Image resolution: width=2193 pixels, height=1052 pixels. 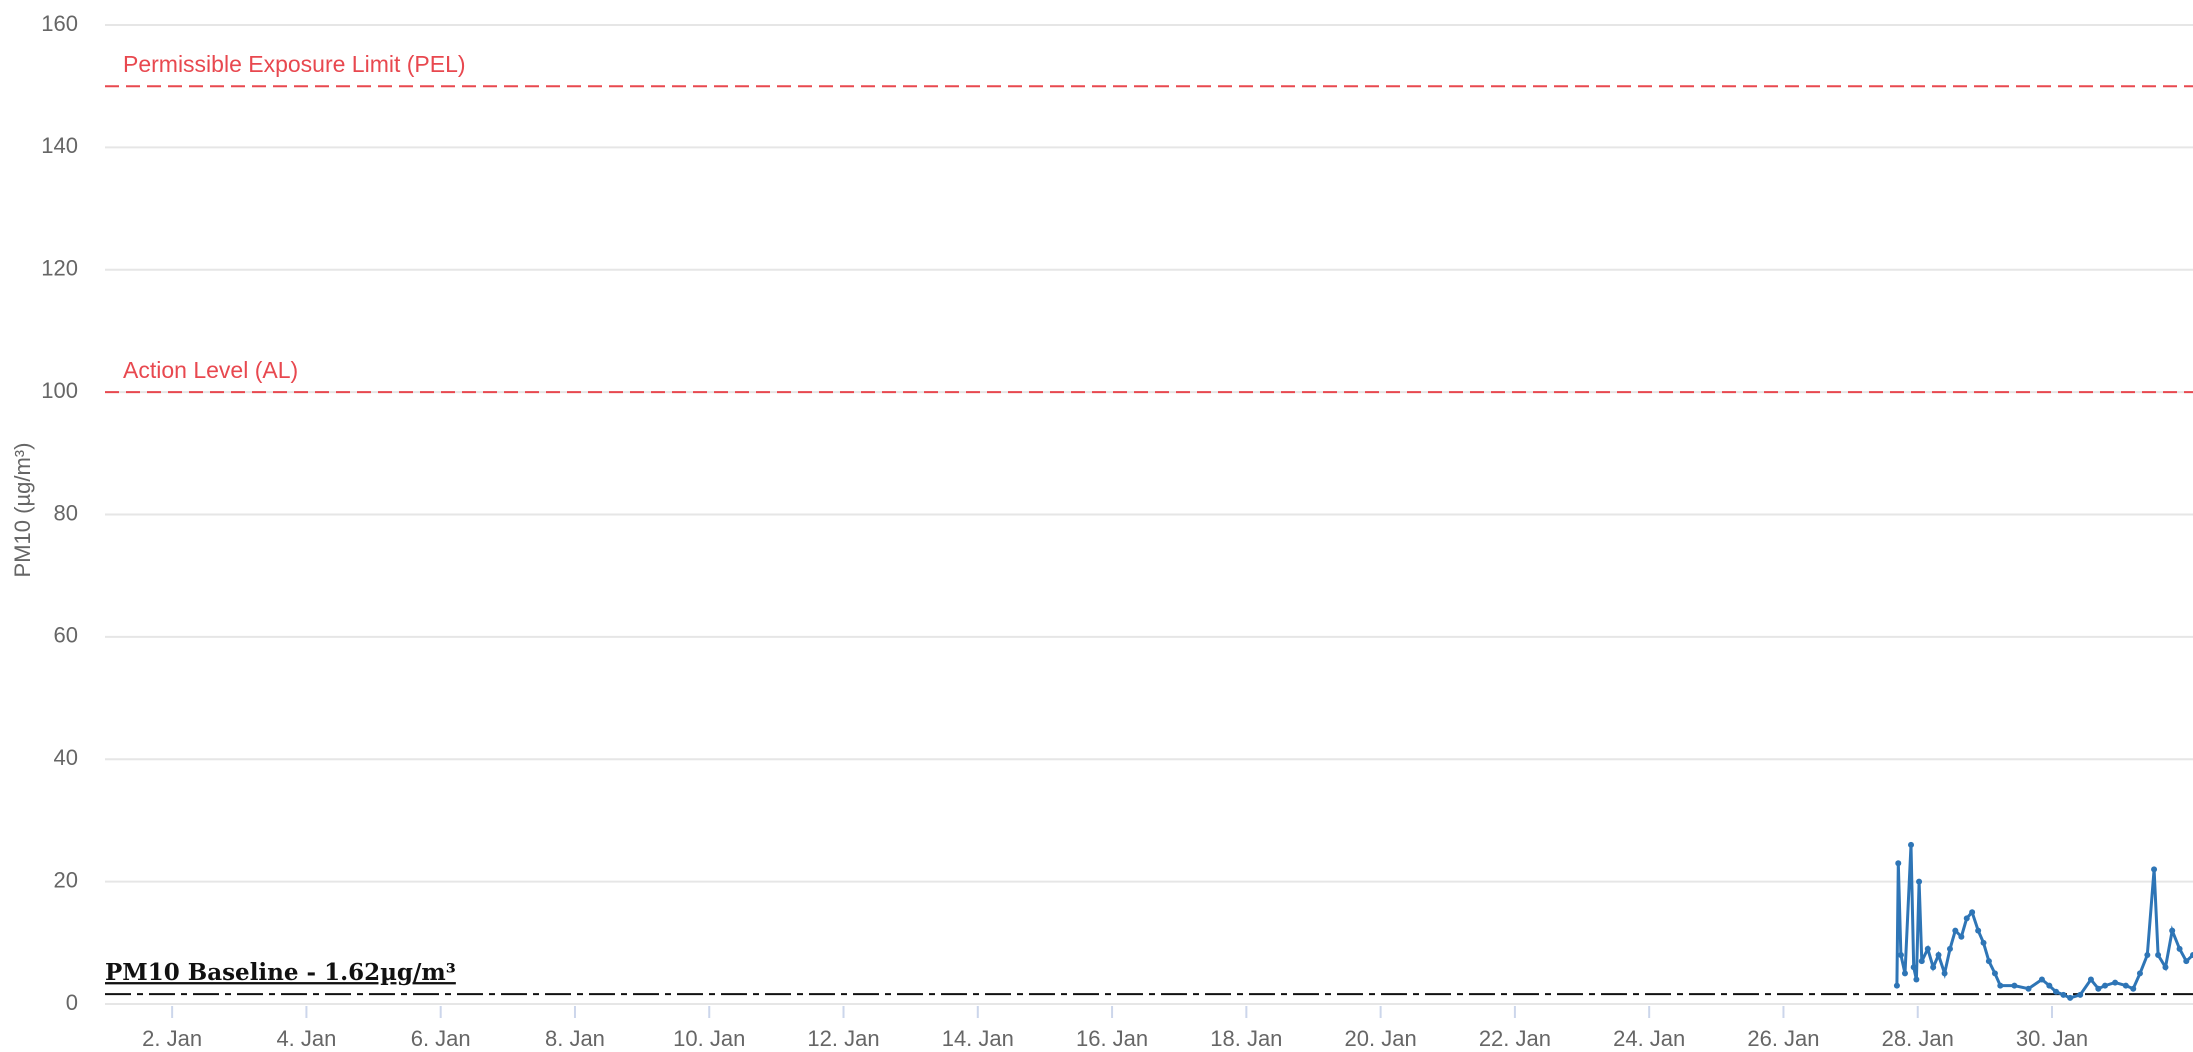 I want to click on y-tick-label: 120, so click(x=59, y=268).